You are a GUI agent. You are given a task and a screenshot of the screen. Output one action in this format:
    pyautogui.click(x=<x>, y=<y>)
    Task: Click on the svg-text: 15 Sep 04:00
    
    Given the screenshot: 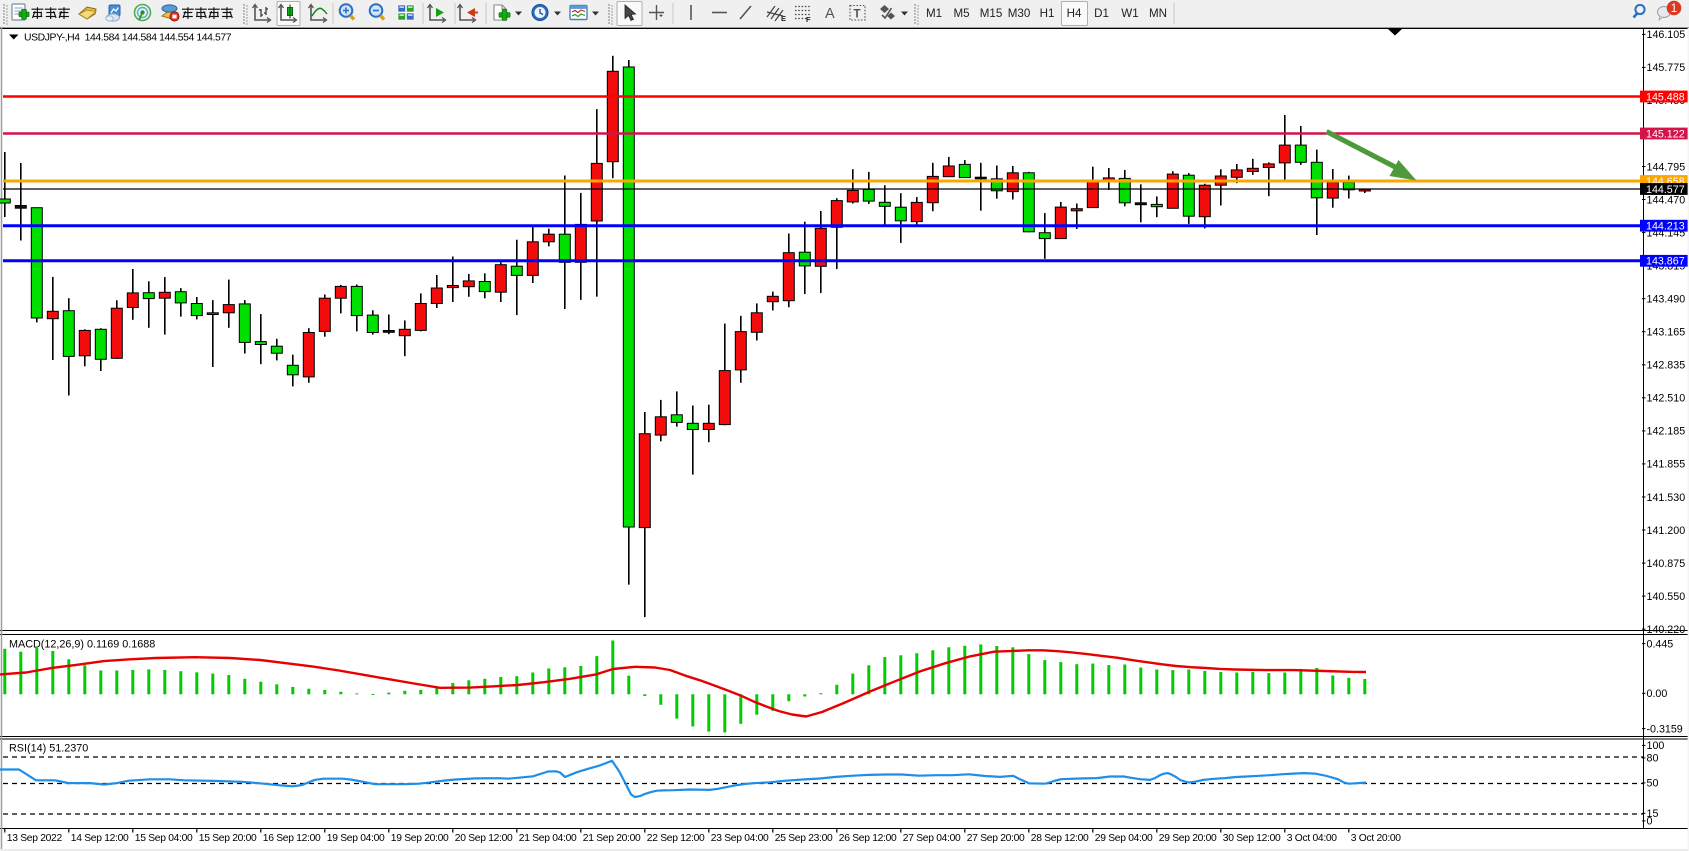 What is the action you would take?
    pyautogui.click(x=164, y=838)
    